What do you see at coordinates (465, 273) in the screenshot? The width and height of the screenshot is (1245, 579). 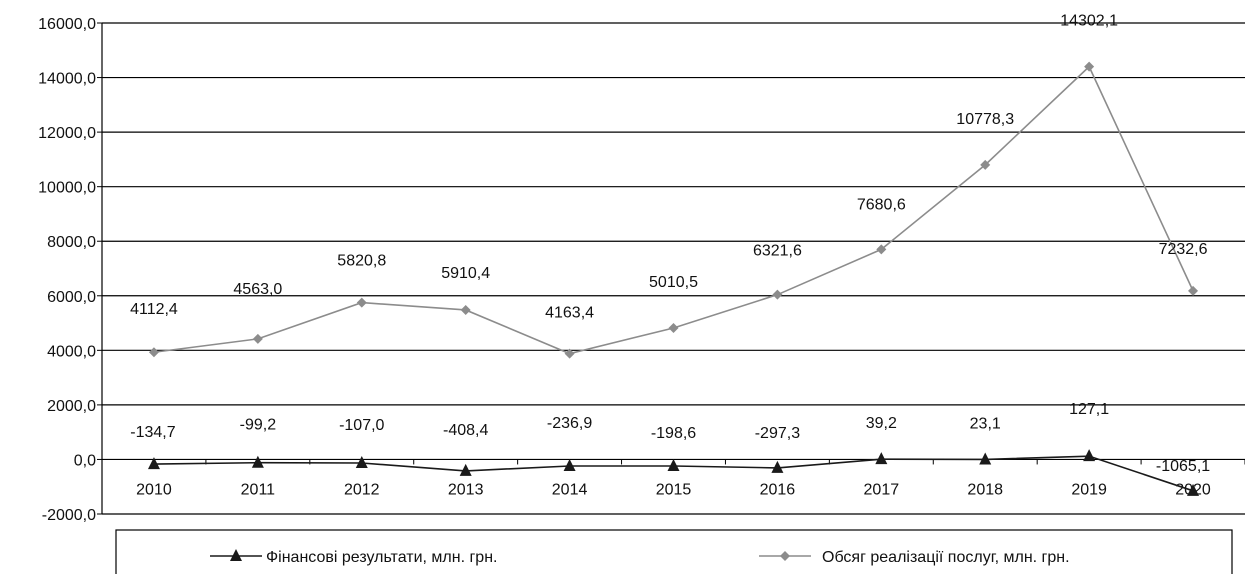 I see `data-label: 5910,4` at bounding box center [465, 273].